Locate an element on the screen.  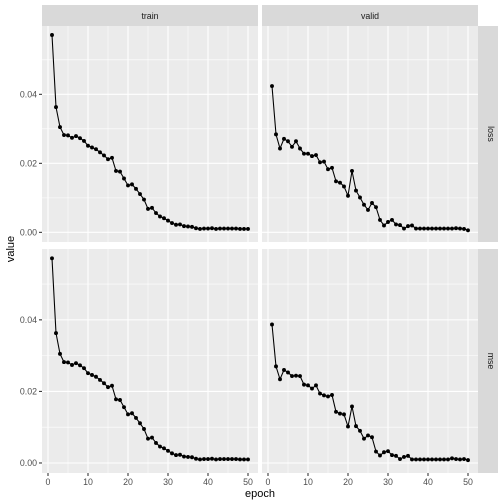
x-axis-title: epoch is located at coordinates (260, 494).